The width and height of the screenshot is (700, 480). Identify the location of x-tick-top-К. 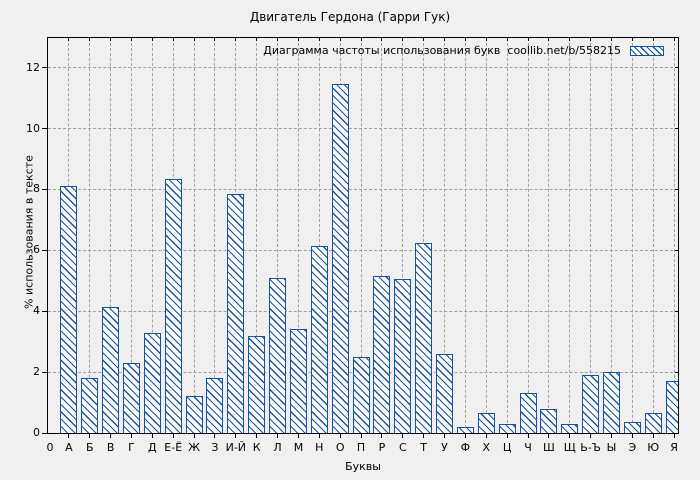
(257, 39).